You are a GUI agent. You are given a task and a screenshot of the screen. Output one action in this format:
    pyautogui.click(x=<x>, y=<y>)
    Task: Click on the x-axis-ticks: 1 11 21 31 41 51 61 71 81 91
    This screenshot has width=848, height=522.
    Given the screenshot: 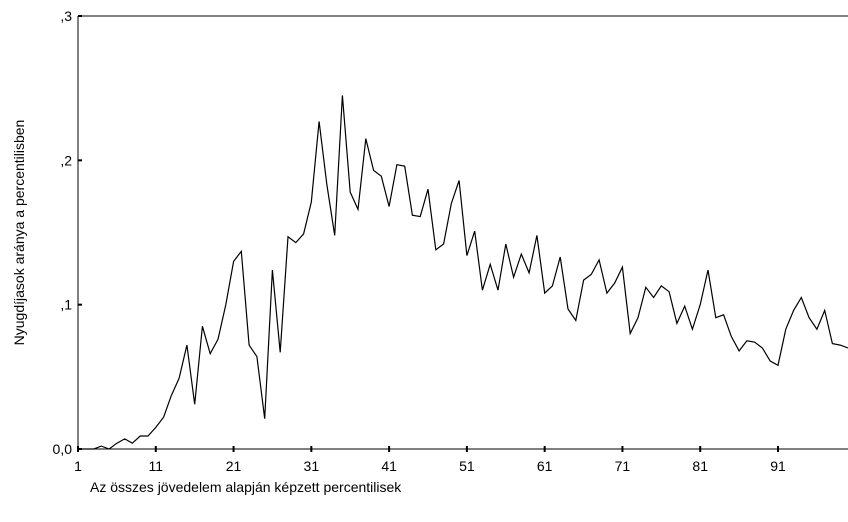 What is the action you would take?
    pyautogui.click(x=430, y=460)
    